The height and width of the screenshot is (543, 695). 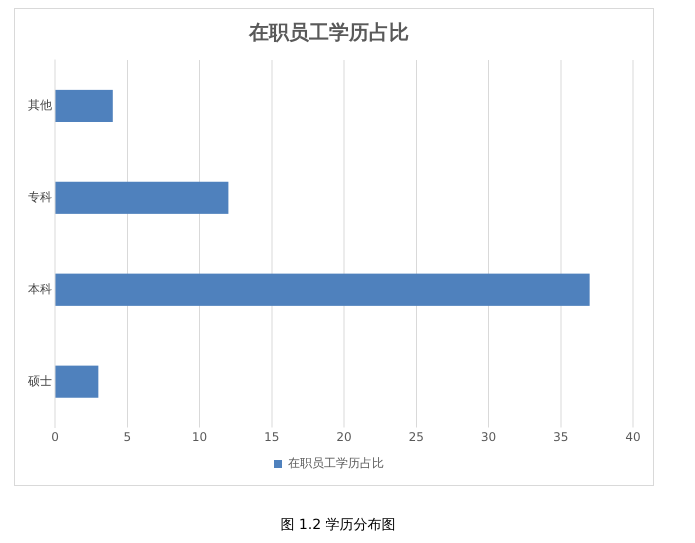 I want to click on y-tick-label: 本科, so click(x=40, y=289).